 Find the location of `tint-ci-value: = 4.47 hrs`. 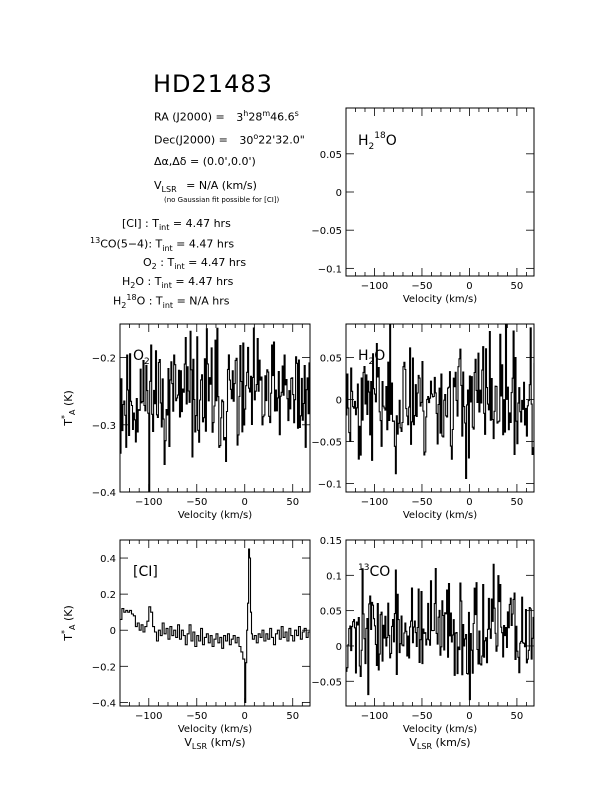

tint-ci-value: = 4.47 hrs is located at coordinates (200, 223).